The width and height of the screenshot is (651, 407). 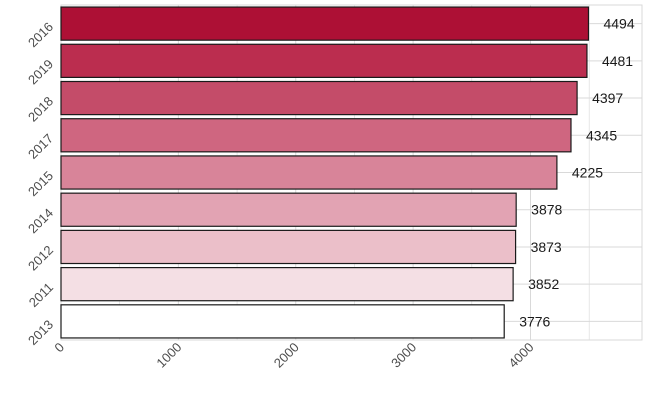 What do you see at coordinates (617, 61) in the screenshot?
I see `data-label-2019: 4481` at bounding box center [617, 61].